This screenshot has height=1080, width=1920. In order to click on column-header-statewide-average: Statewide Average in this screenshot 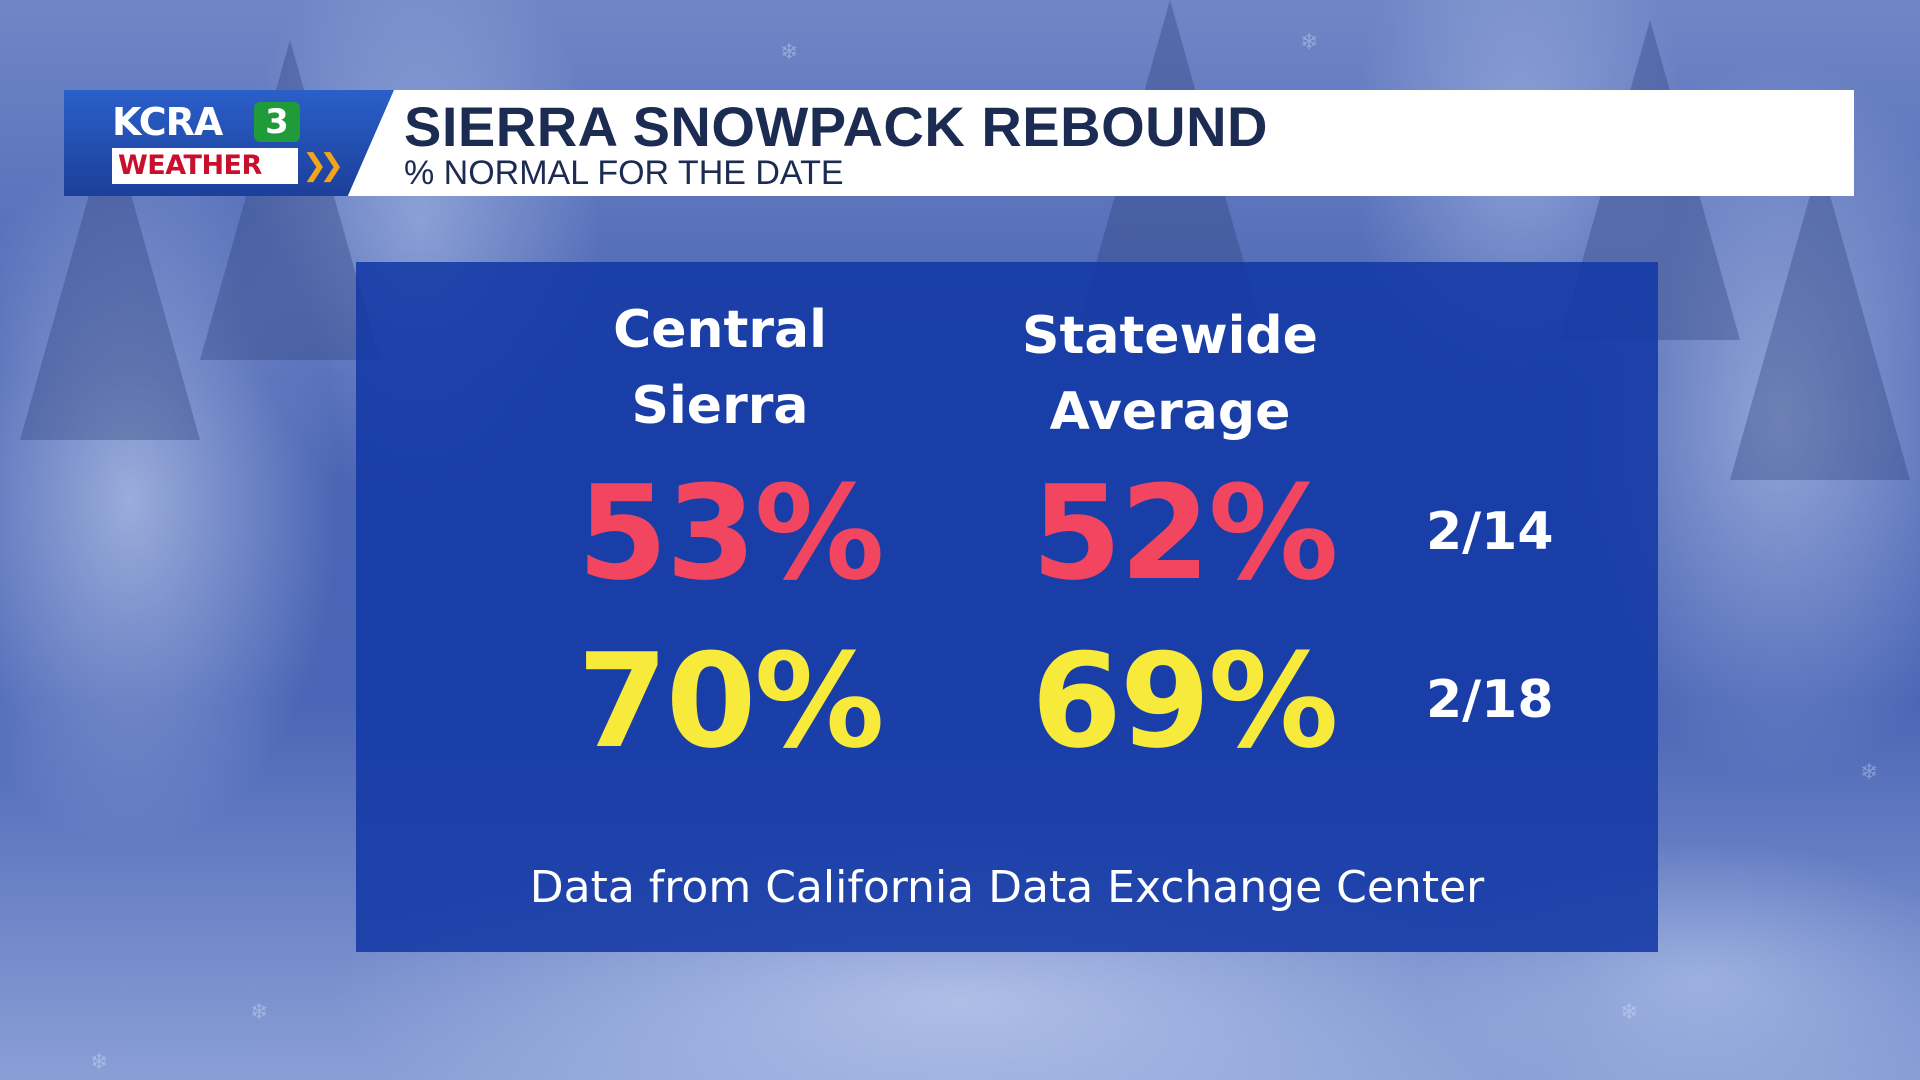, I will do `click(1170, 374)`.